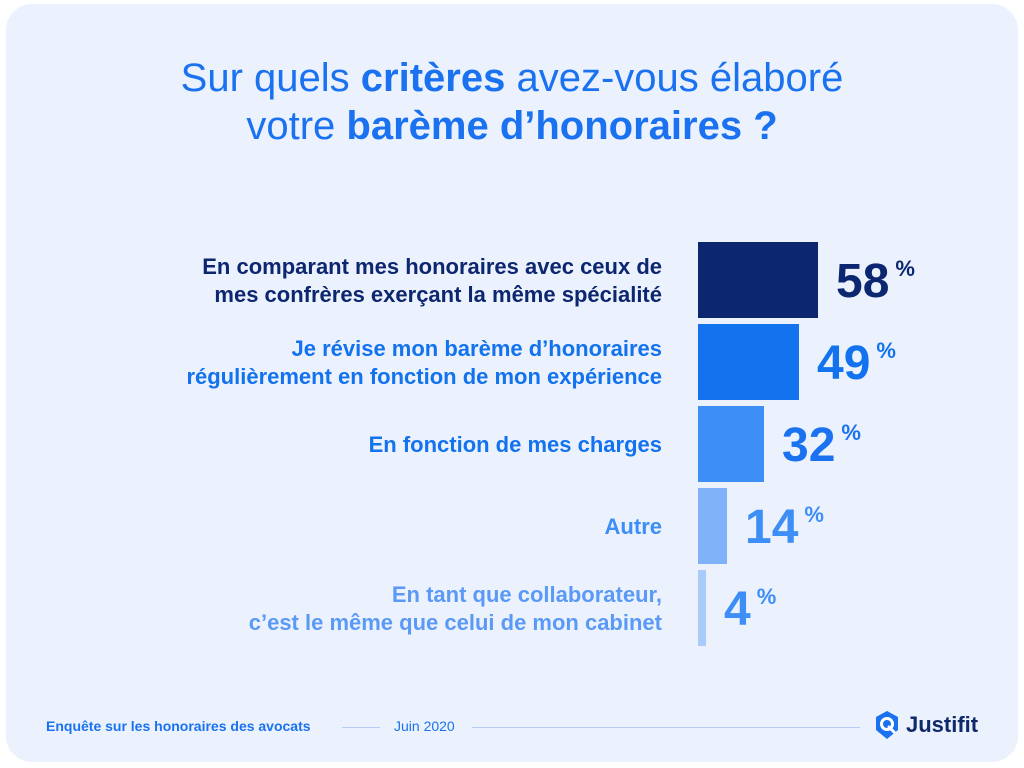 Image resolution: width=1024 pixels, height=768 pixels. I want to click on category-label-line: En fonction de mes charges, so click(515, 444).